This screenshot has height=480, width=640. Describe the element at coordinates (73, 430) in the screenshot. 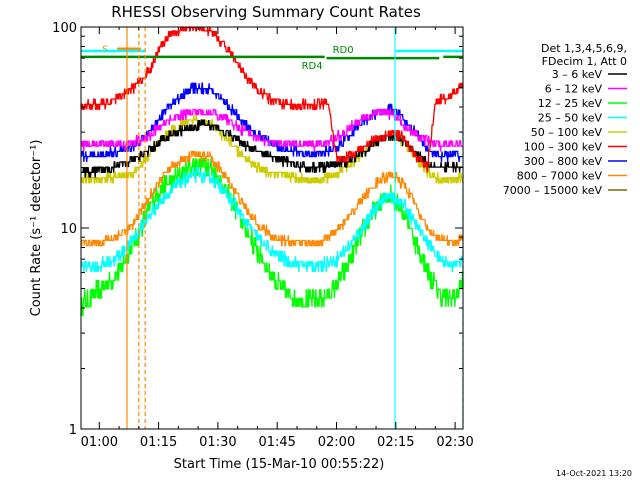

I see `y-tick-label: 1` at that location.